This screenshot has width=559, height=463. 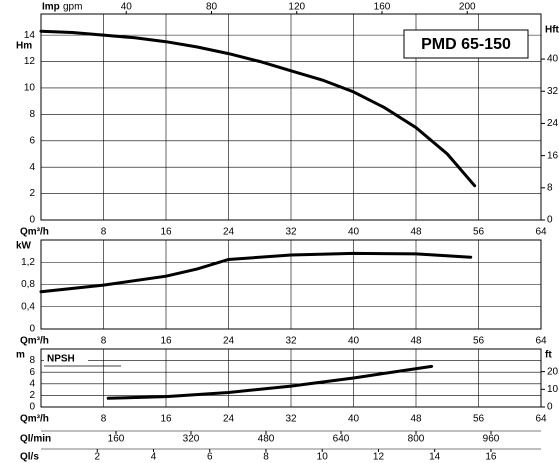 I want to click on y2-axis-label: Hft, so click(x=552, y=30).